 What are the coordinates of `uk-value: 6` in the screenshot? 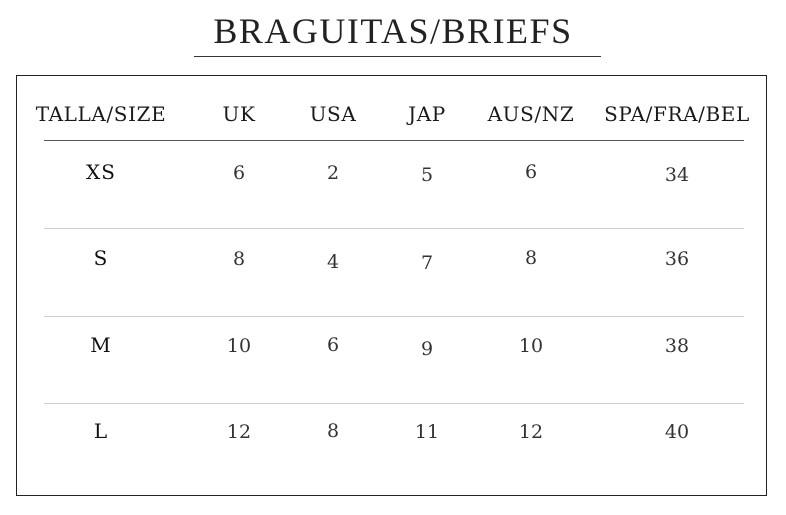 It's located at (239, 173).